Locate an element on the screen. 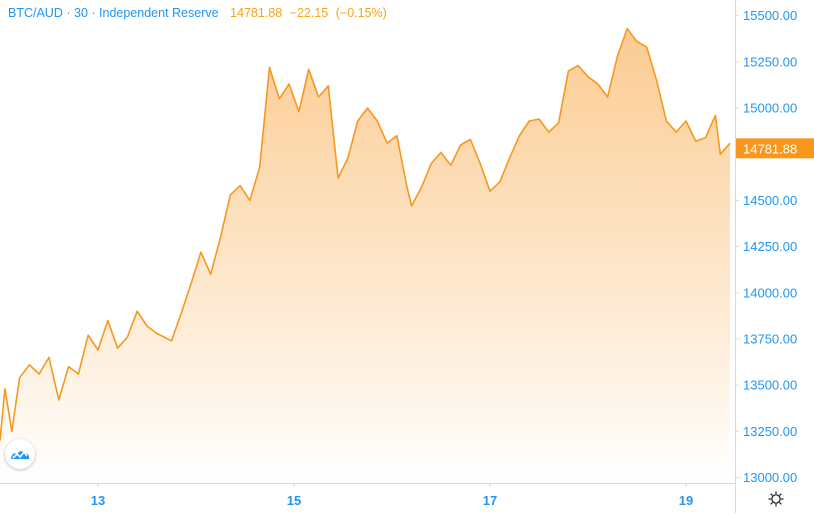 The height and width of the screenshot is (514, 814). interval-label: 30 is located at coordinates (81, 13).